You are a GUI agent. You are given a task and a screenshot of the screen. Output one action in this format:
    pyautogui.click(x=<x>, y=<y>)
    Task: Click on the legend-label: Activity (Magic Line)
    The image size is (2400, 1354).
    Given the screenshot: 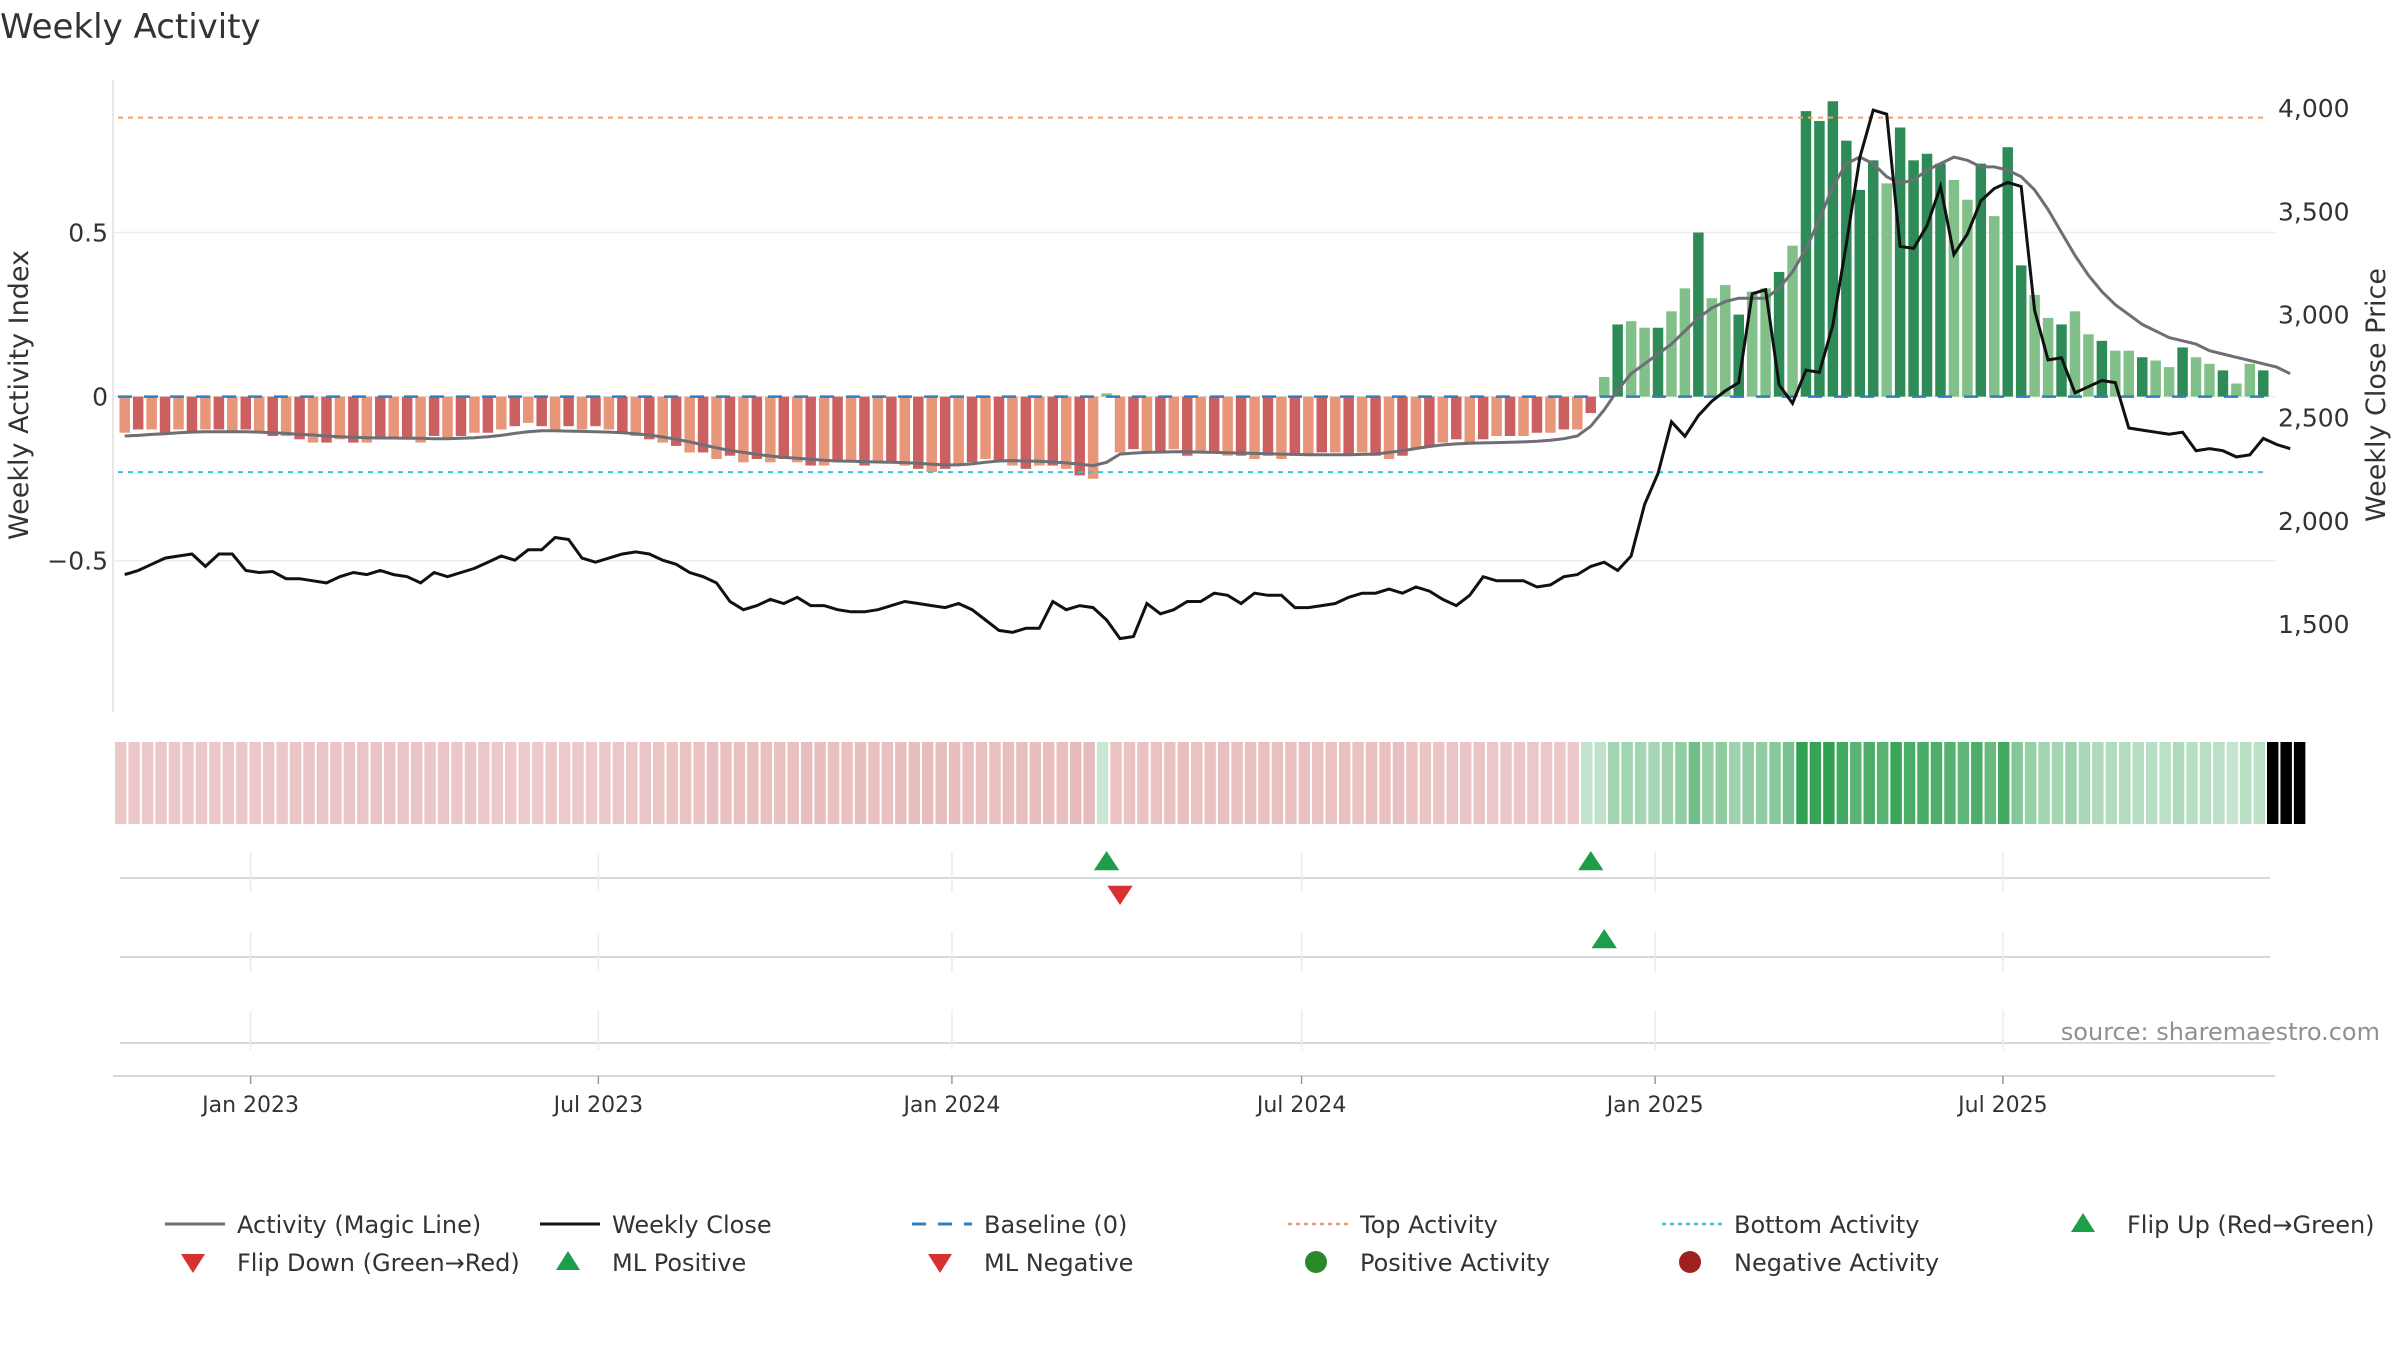 What is the action you would take?
    pyautogui.click(x=359, y=1225)
    